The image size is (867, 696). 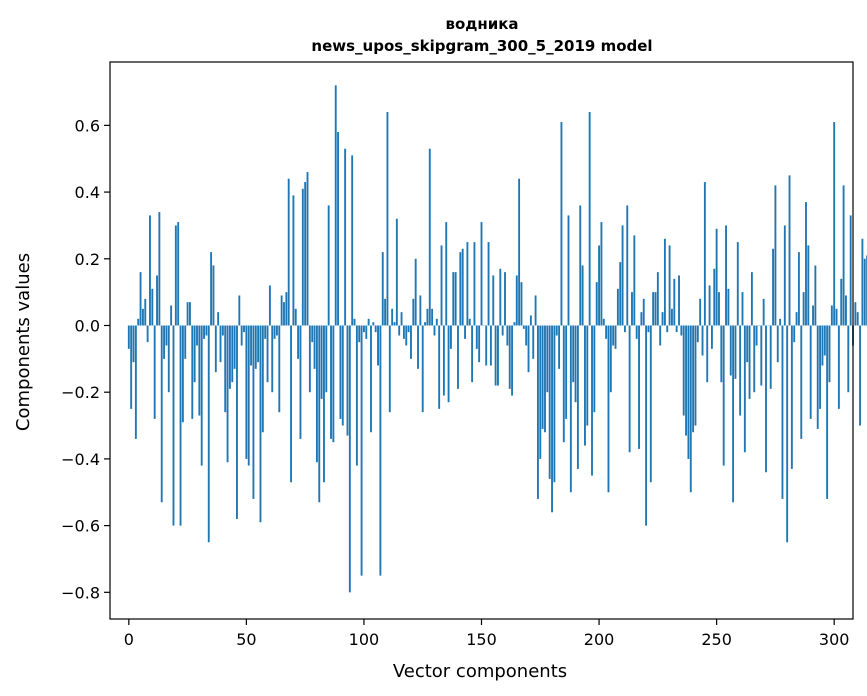 I want to click on x-tick-label: 250, so click(x=716, y=639).